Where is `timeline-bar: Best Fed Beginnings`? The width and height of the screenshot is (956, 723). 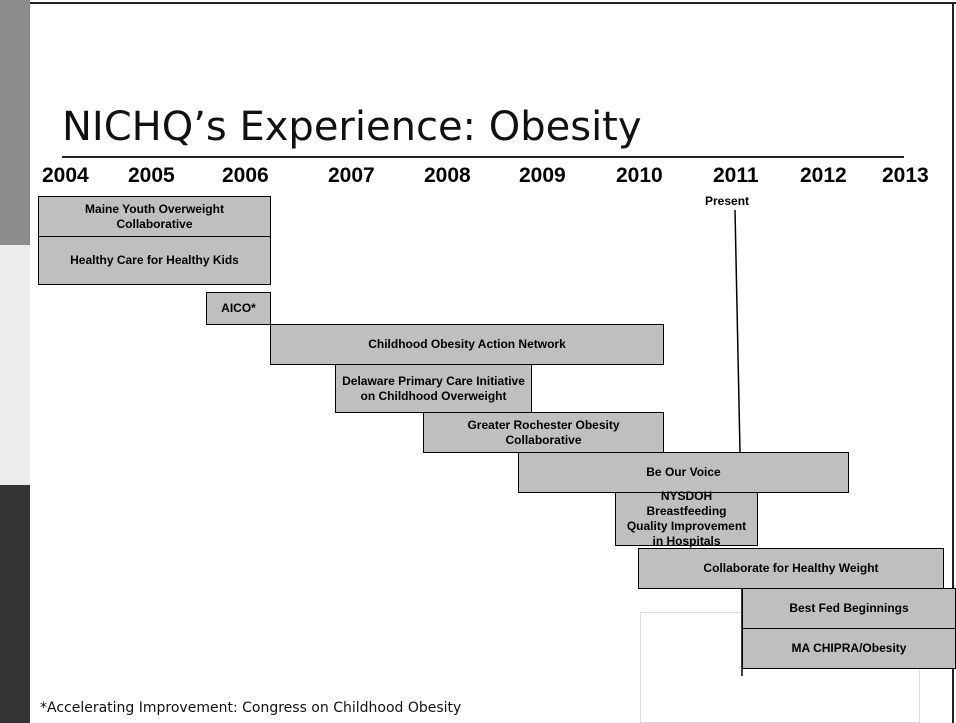
timeline-bar: Best Fed Beginnings is located at coordinates (849, 608).